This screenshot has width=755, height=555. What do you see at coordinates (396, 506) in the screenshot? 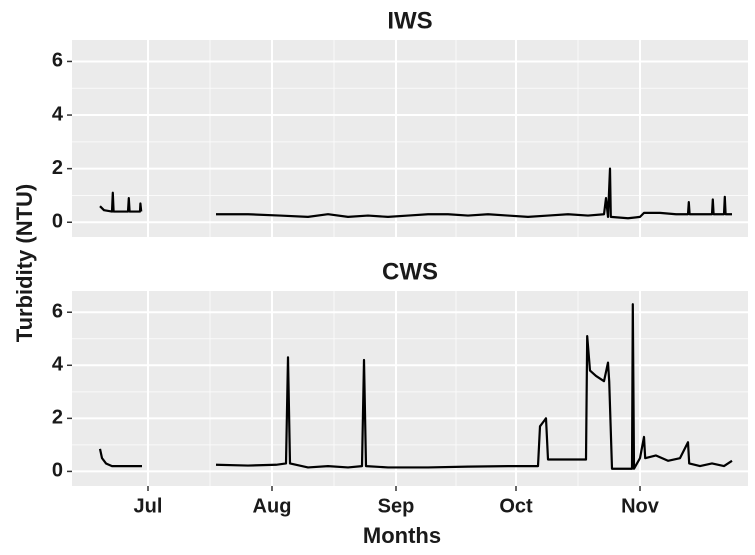
I see `x-tick-label: Sep` at bounding box center [396, 506].